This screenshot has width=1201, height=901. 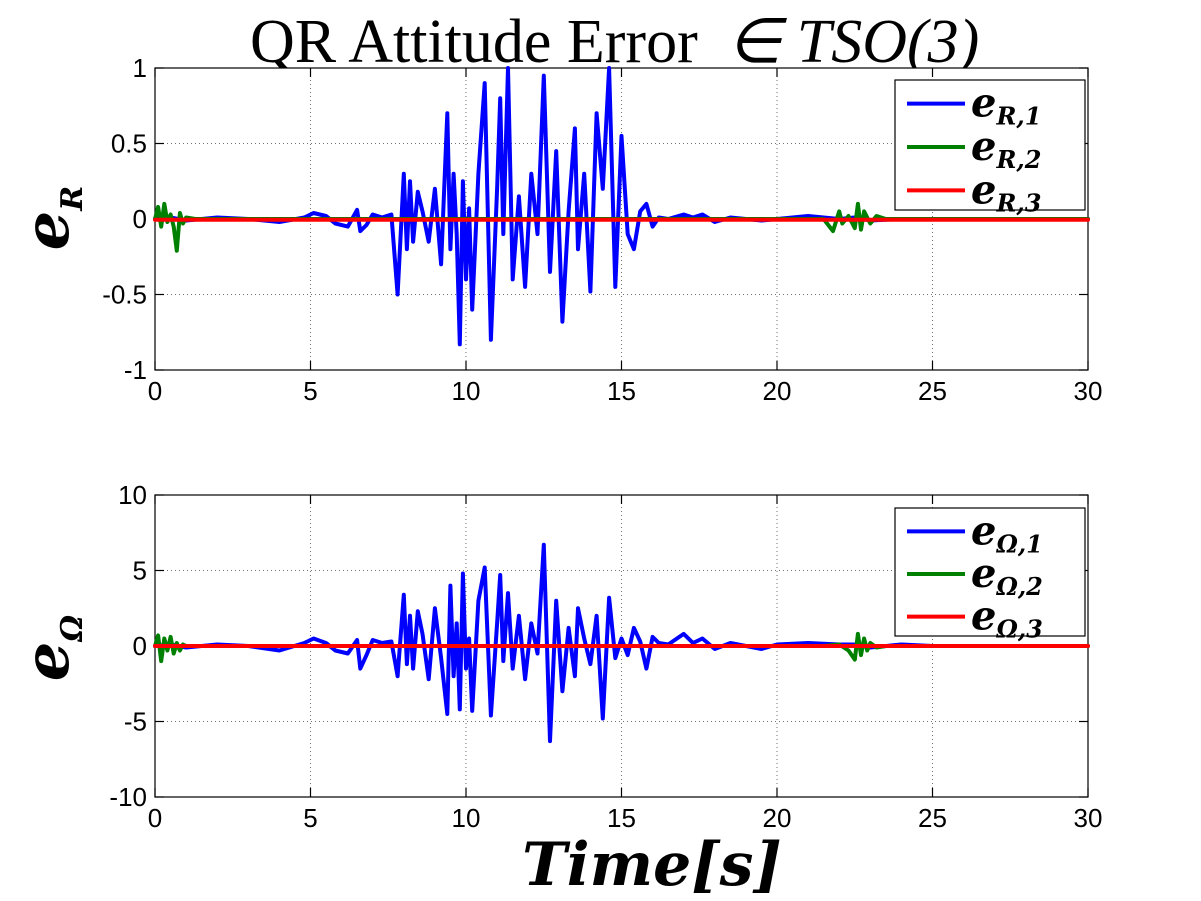 What do you see at coordinates (1006, 105) in the screenshot?
I see `legend-label-1: eR,1` at bounding box center [1006, 105].